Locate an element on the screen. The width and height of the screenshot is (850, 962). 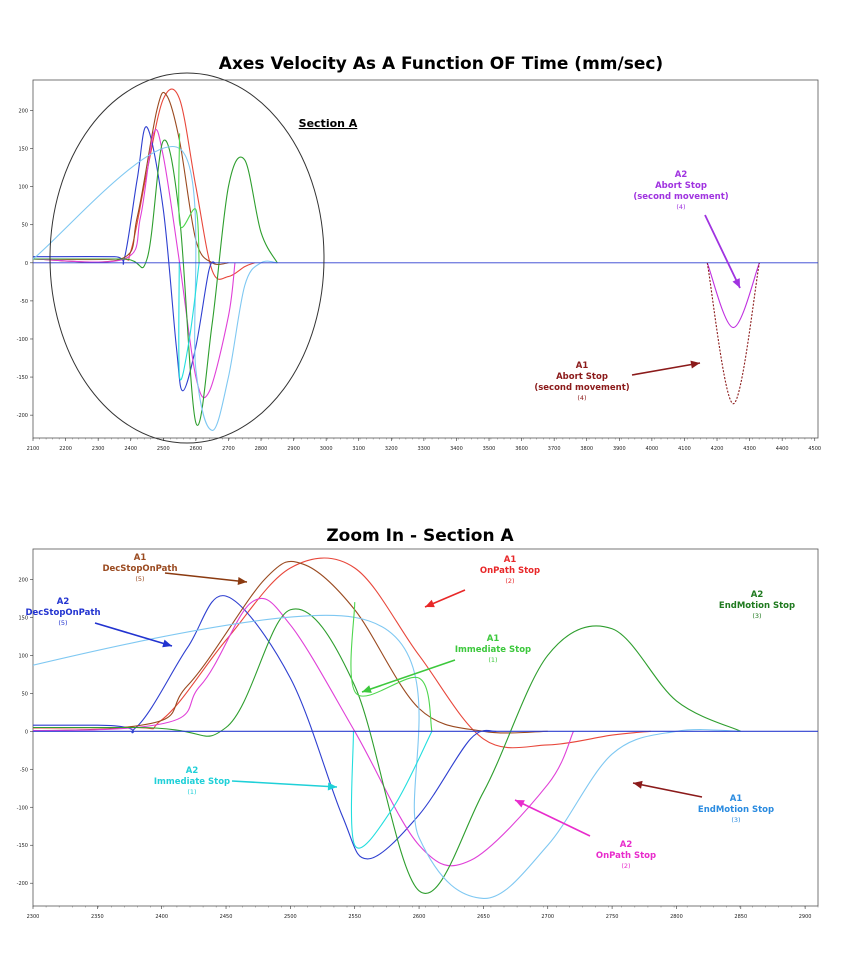
annotation-a2-abort-stop-line: (second movement) is located at coordinates (680, 197).